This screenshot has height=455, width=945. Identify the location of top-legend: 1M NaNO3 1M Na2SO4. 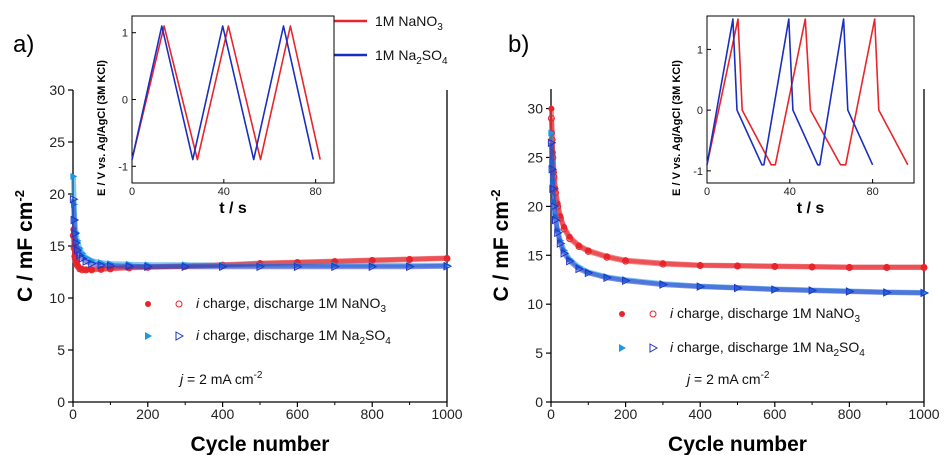
(385, 40).